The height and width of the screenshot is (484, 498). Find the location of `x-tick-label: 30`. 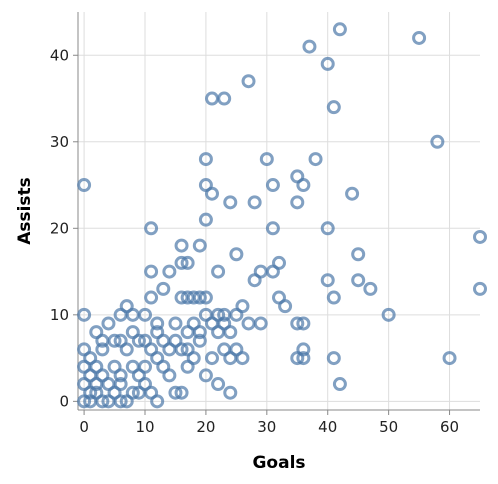

x-tick-label: 30 is located at coordinates (266, 427).